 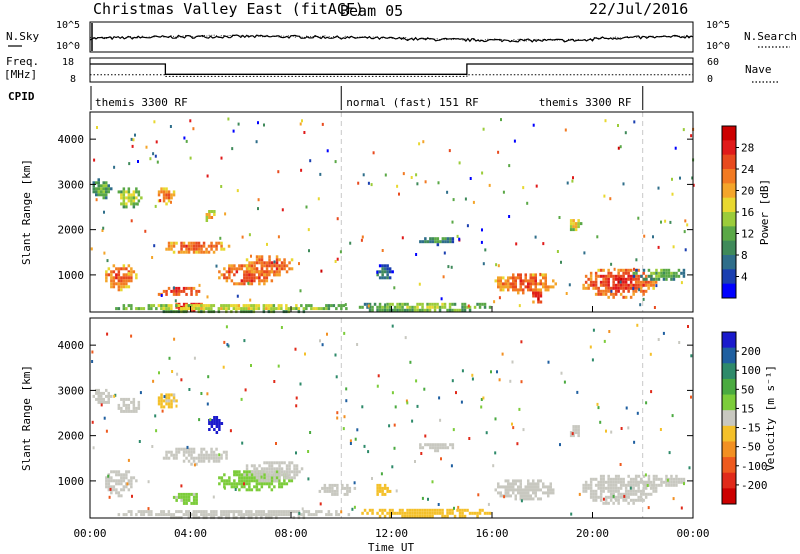 What do you see at coordinates (747, 234) in the screenshot?
I see `colorbar-tick-label-2: 12` at bounding box center [747, 234].